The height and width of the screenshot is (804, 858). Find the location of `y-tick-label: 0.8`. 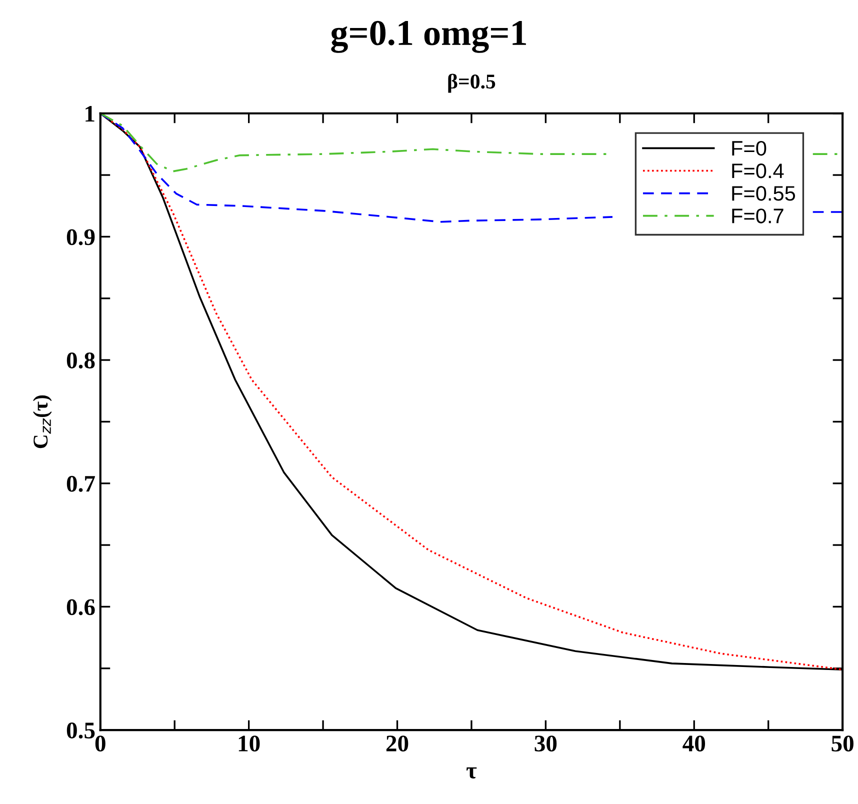

y-tick-label: 0.8 is located at coordinates (80, 360).